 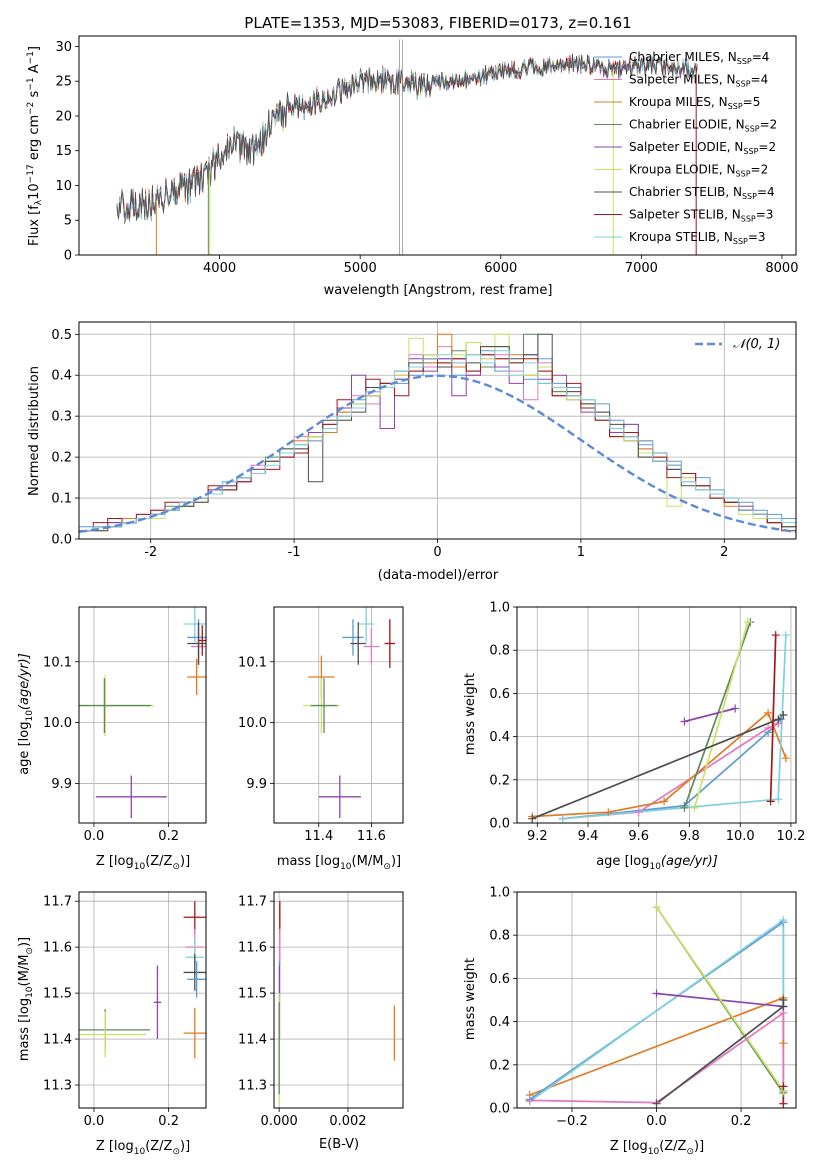 I want to click on x-tick-label: 9.8, so click(x=689, y=836).